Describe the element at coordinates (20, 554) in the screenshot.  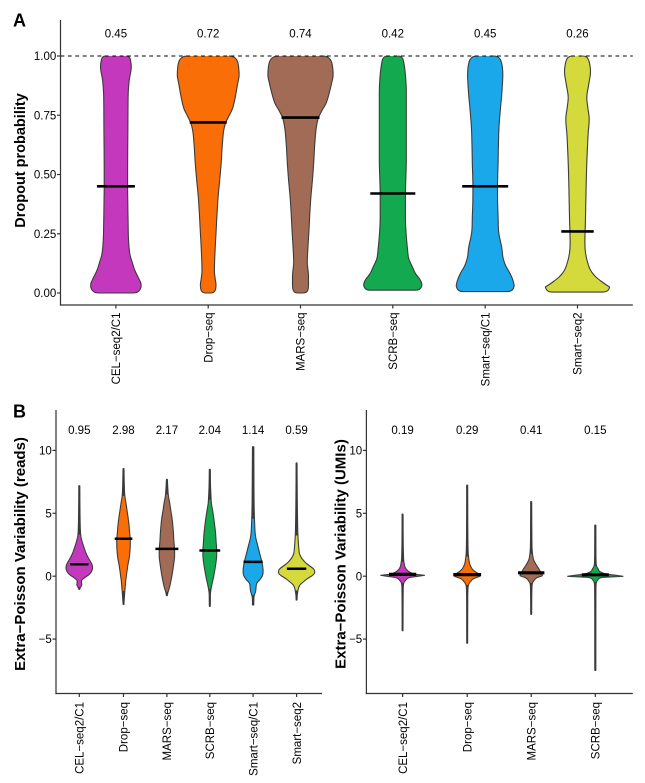
I see `svg-text:Extra−Poisson Variability (rea: Extra−Poisson Variability (reads)` at that location.